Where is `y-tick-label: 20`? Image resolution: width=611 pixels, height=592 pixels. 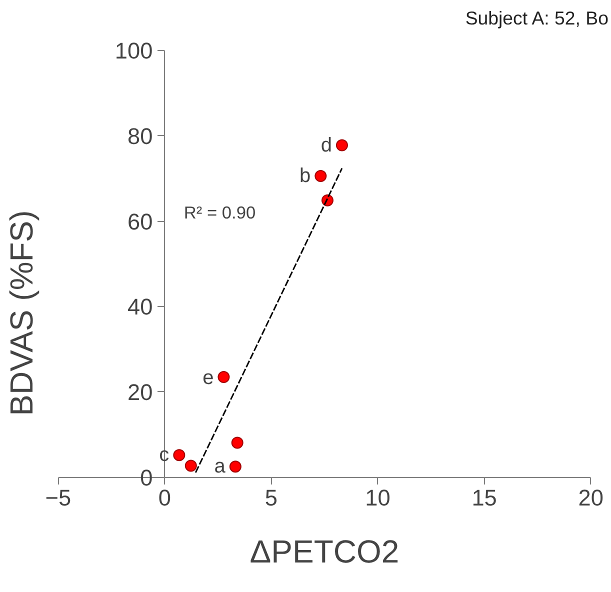
y-tick-label: 20 is located at coordinates (140, 391).